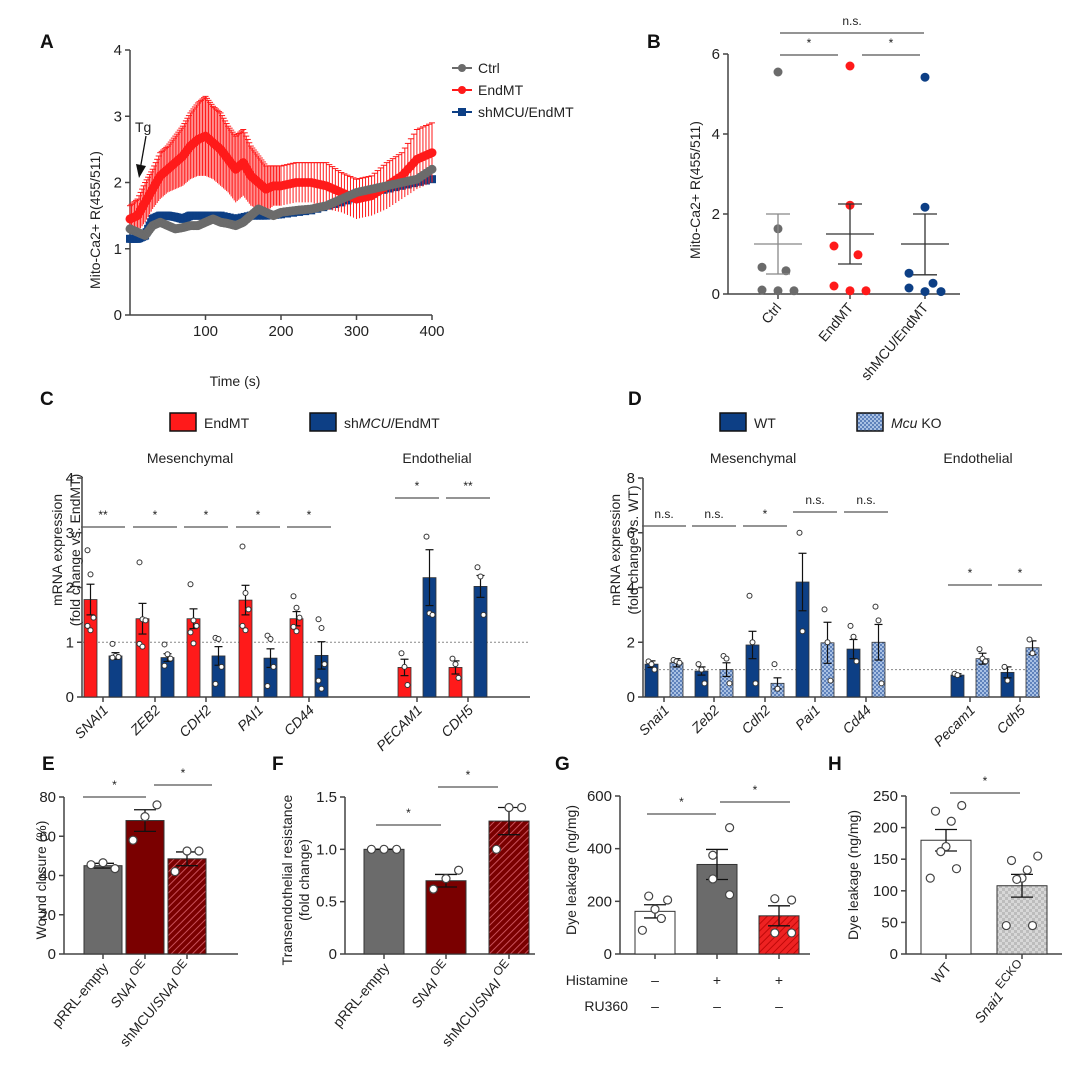 The image size is (1080, 1073). I want to click on panel-c-sig-label: **, so click(468, 486).